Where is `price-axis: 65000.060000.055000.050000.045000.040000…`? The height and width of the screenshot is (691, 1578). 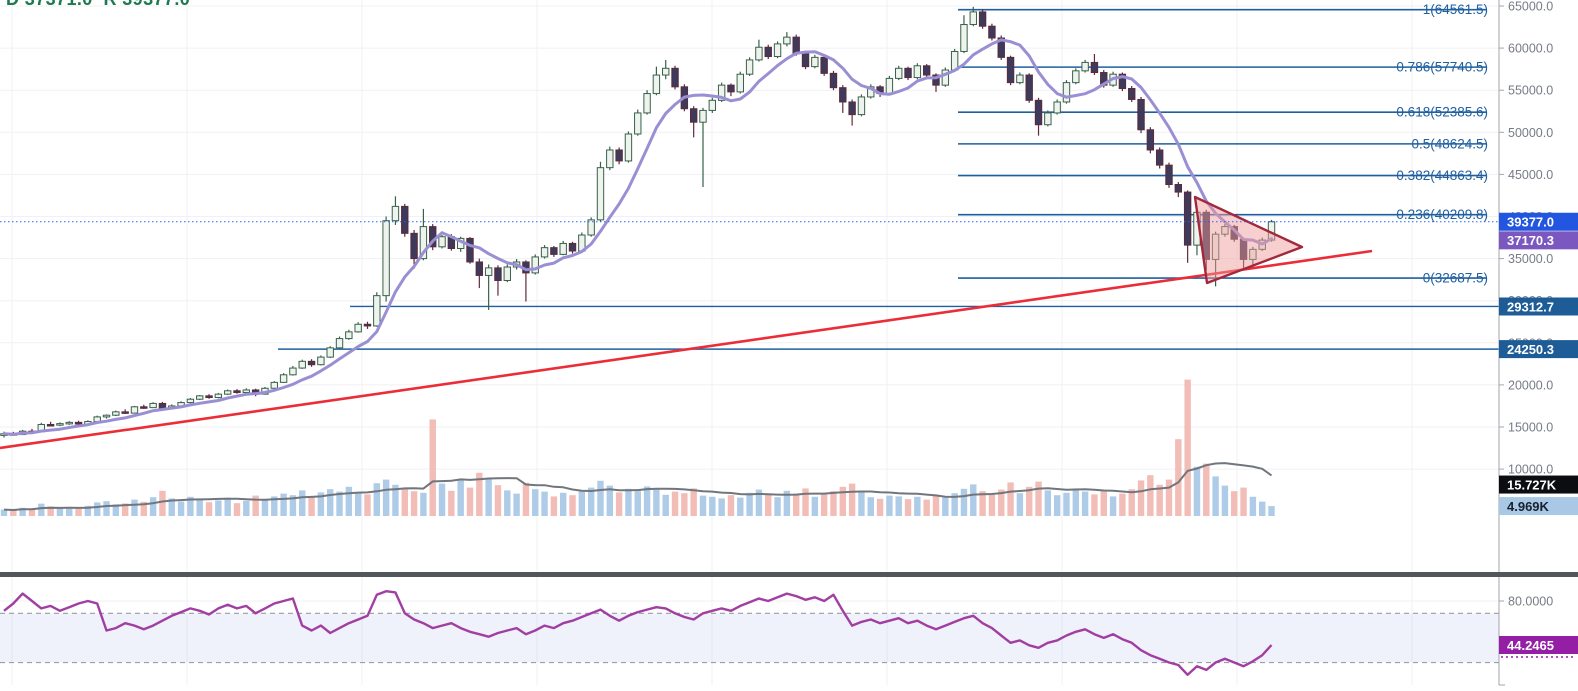
price-axis: 65000.060000.055000.050000.045000.040000… is located at coordinates (1538, 343).